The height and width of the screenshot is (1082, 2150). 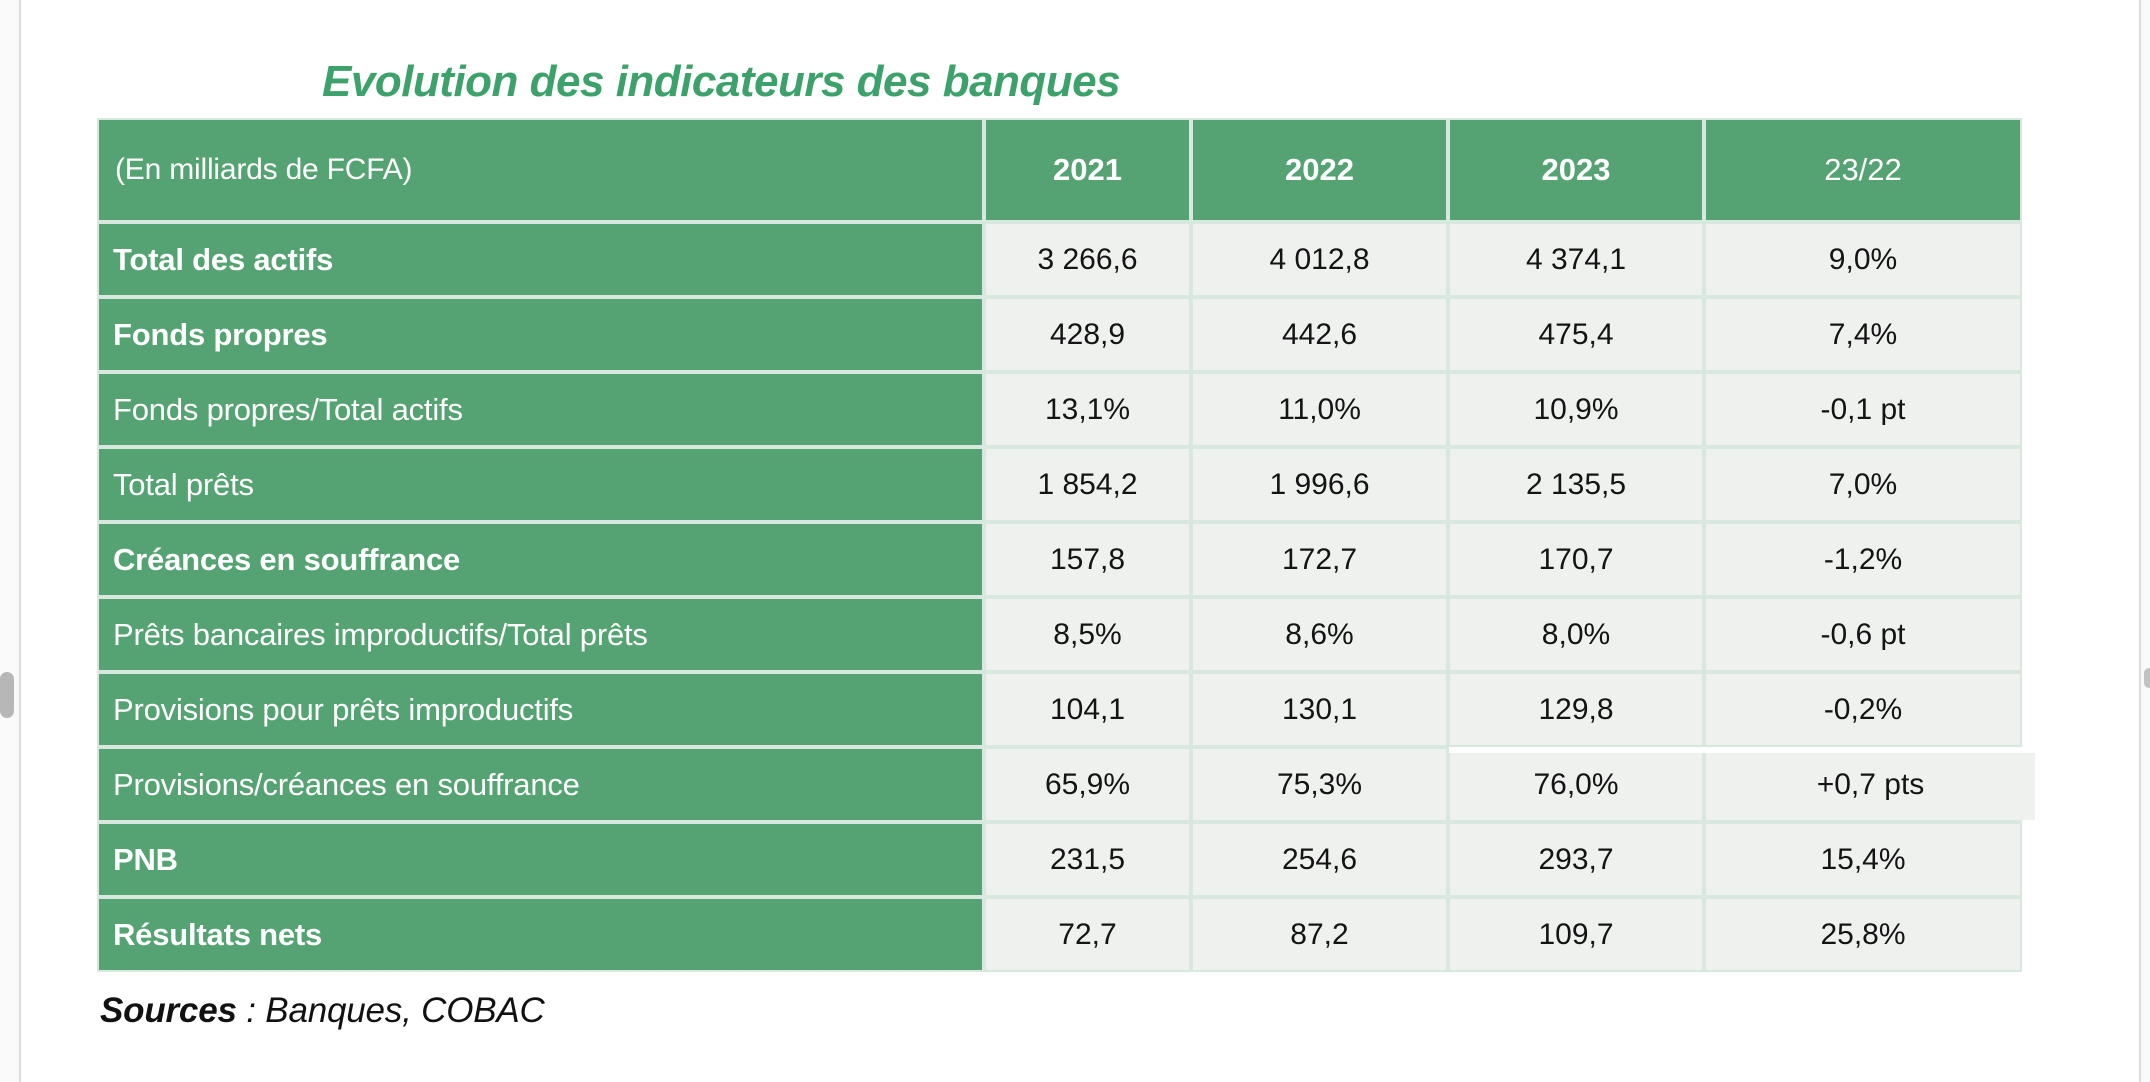 I want to click on cell-value: 13,1%, so click(x=1087, y=409).